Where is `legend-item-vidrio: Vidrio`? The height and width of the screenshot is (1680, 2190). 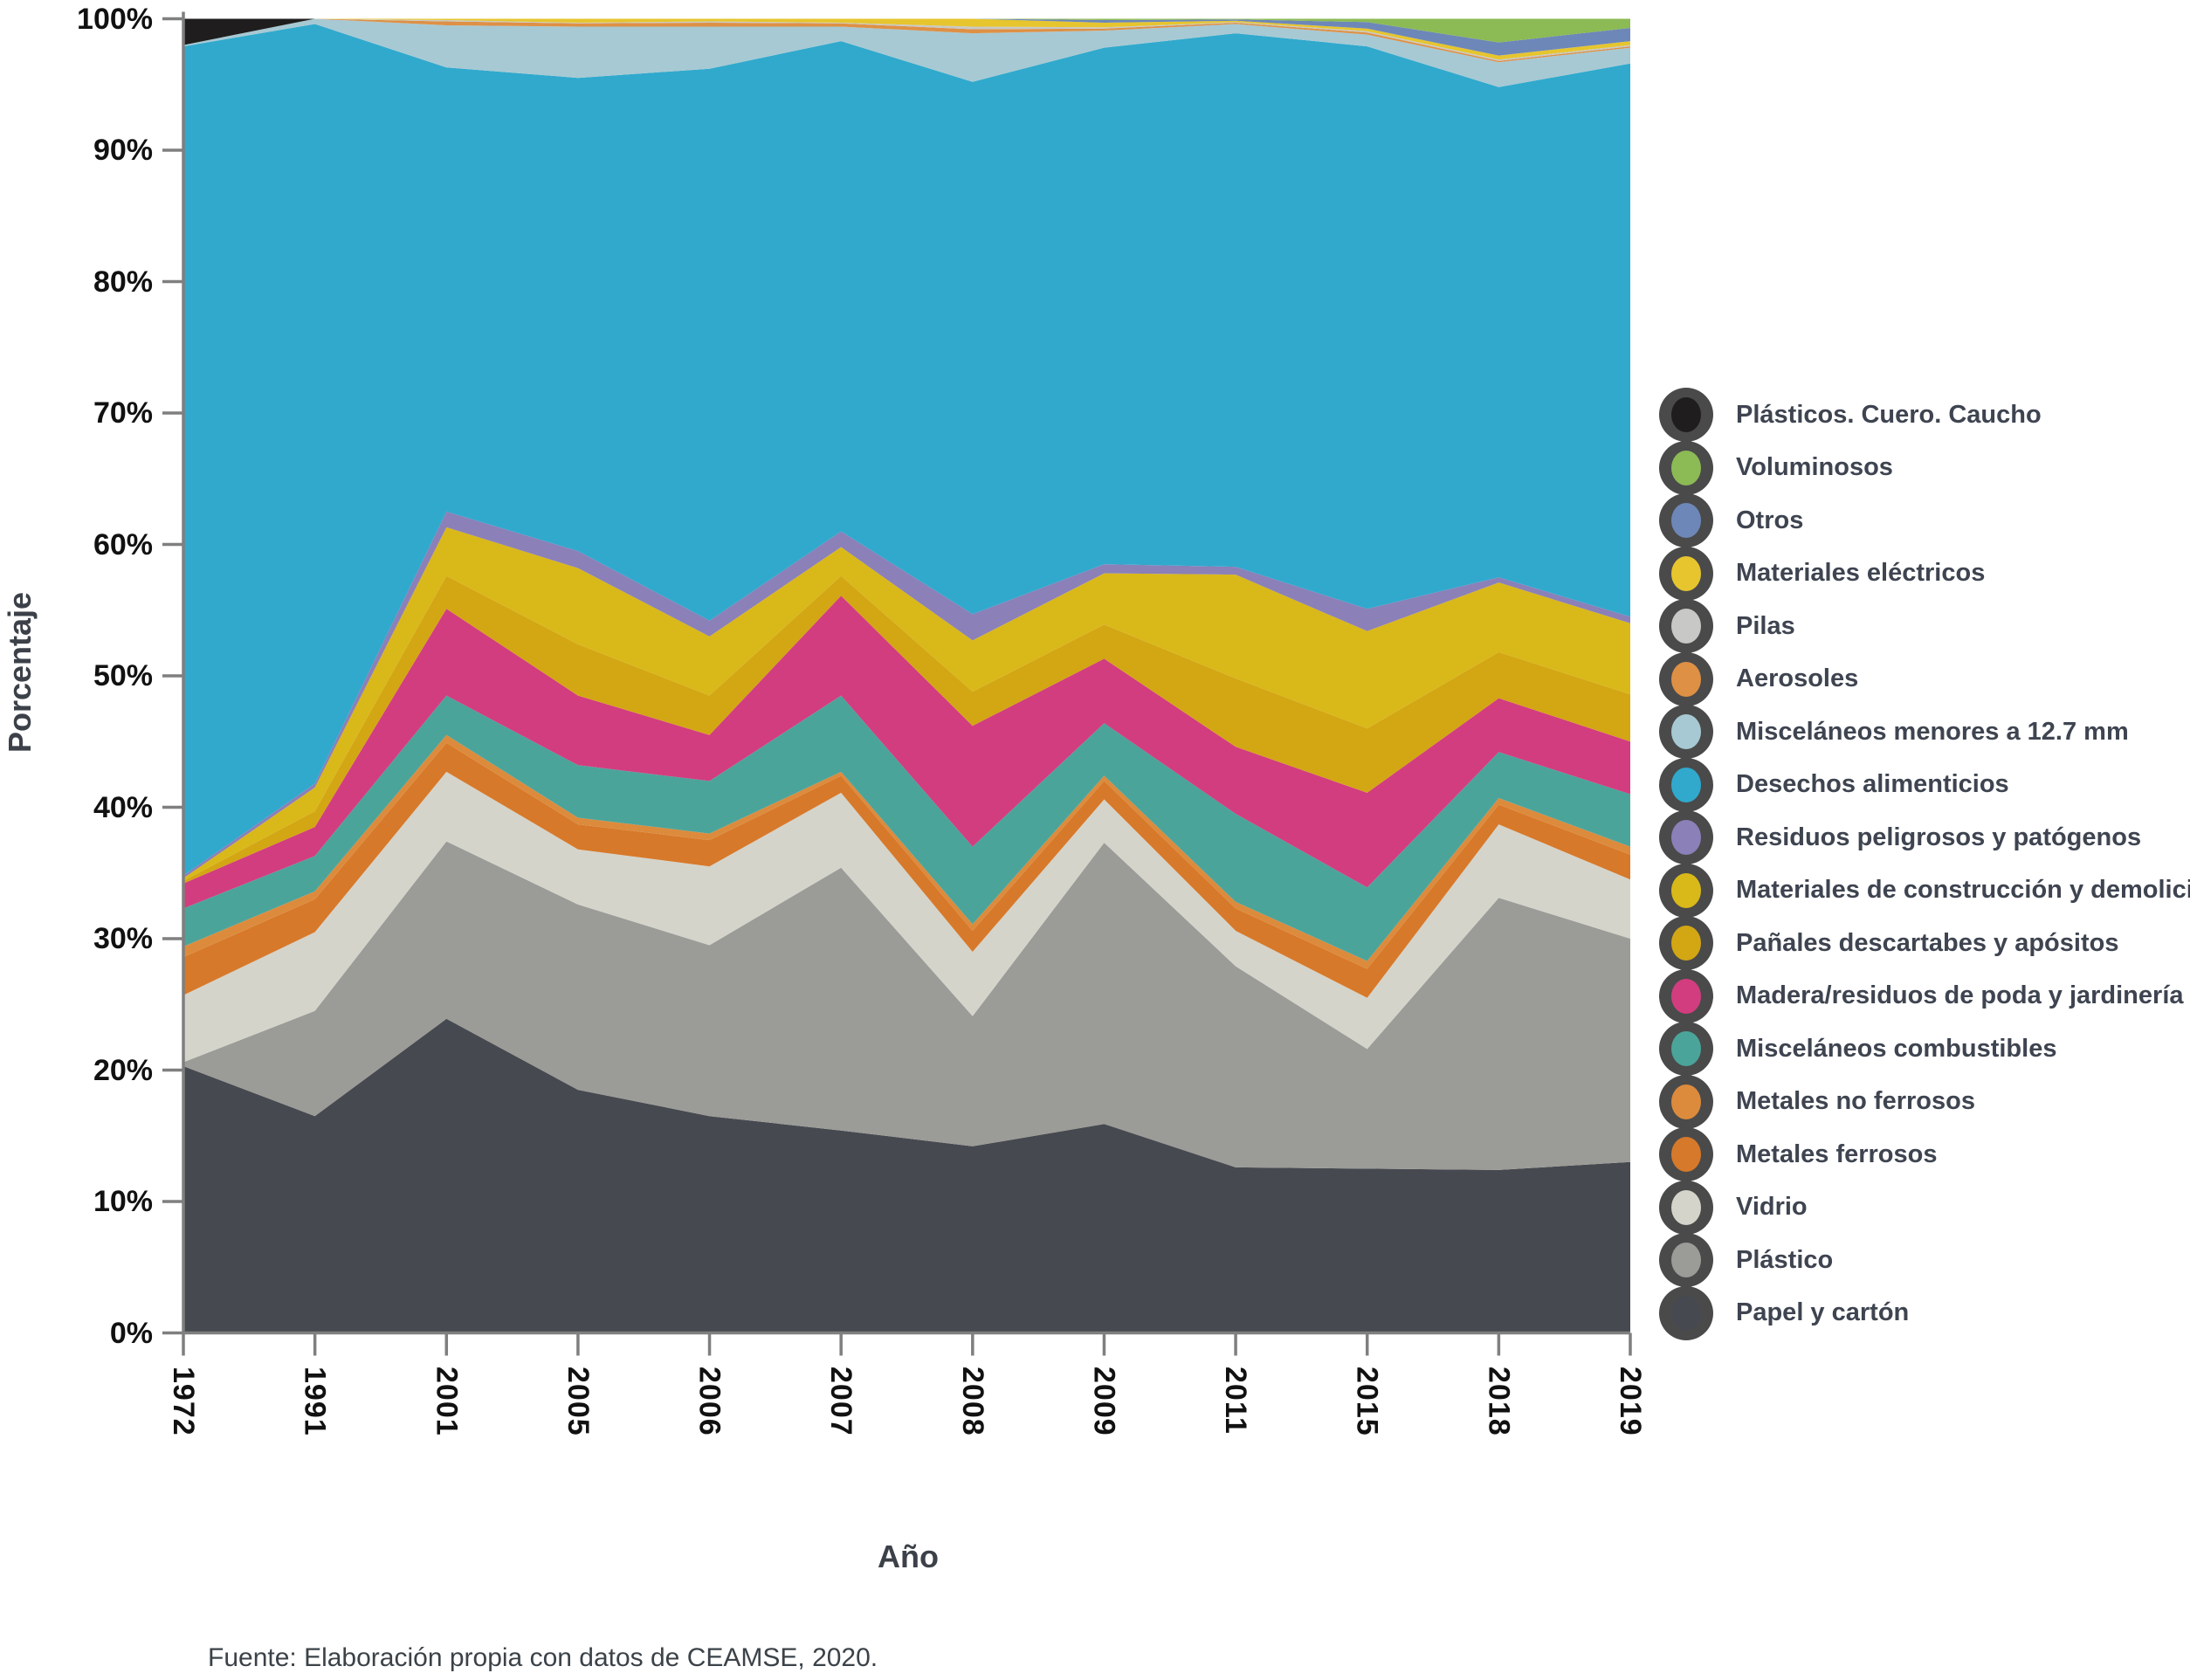 legend-item-vidrio: Vidrio is located at coordinates (1733, 1207).